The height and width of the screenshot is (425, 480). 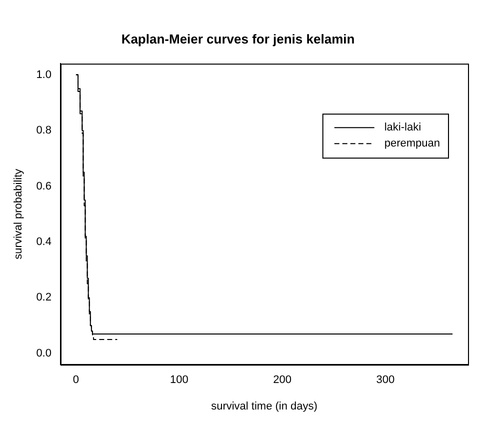 What do you see at coordinates (264, 406) in the screenshot?
I see `x-axis-title: survival time (in days)` at bounding box center [264, 406].